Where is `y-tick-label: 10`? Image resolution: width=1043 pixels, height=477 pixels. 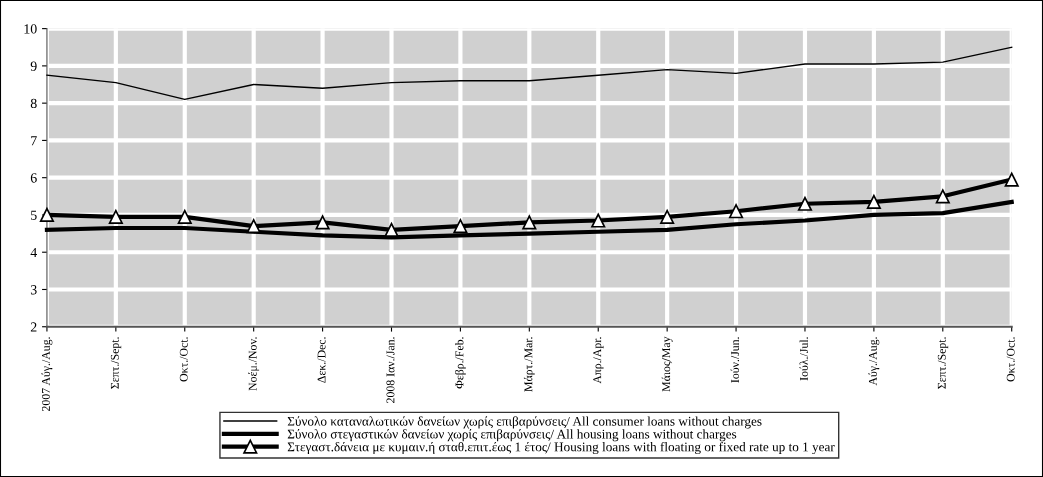 y-tick-label: 10 is located at coordinates (30, 29).